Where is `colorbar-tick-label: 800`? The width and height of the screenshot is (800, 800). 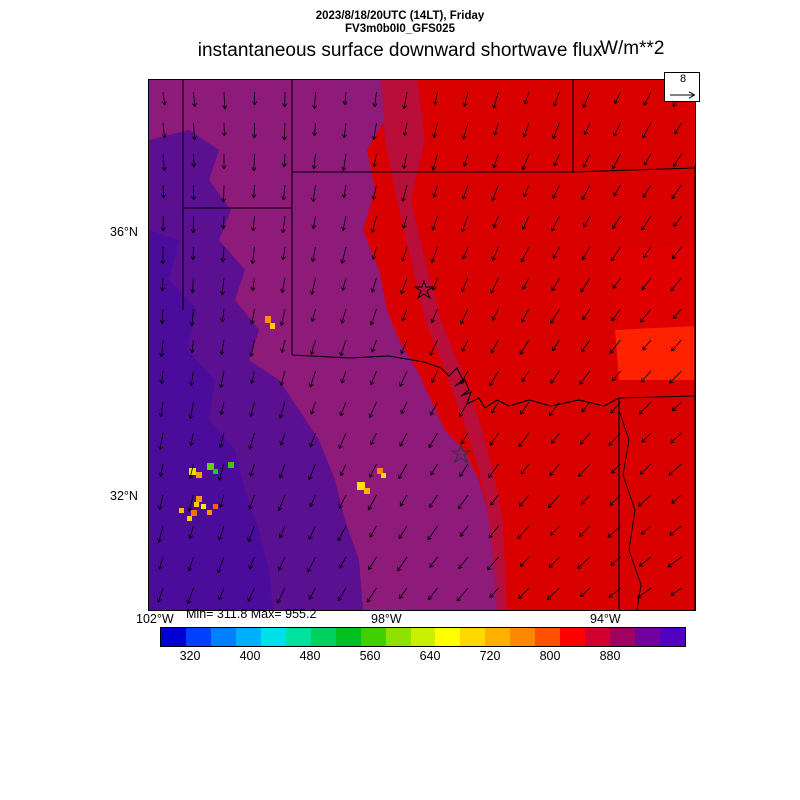
colorbar-tick-label: 800 is located at coordinates (550, 656).